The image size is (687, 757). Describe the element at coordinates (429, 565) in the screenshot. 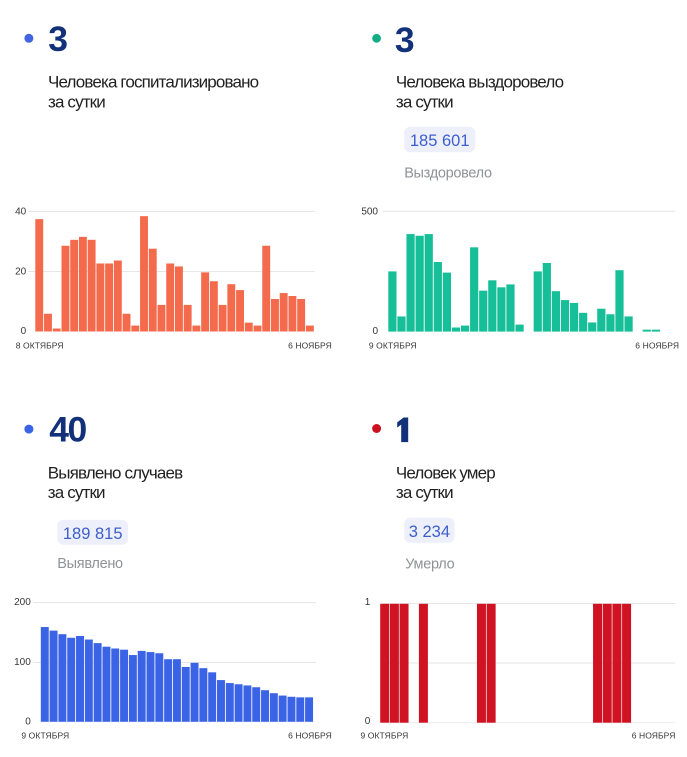

I see `svg-text: Умерло` at that location.